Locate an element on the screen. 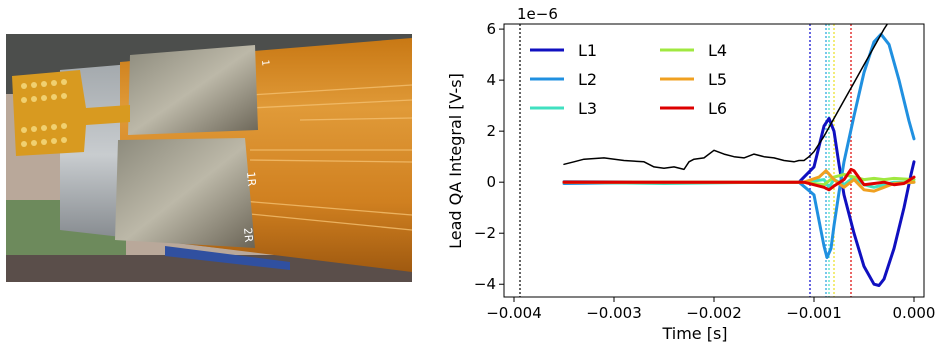 The height and width of the screenshot is (346, 939). cable-traces is located at coordinates (321, 157).